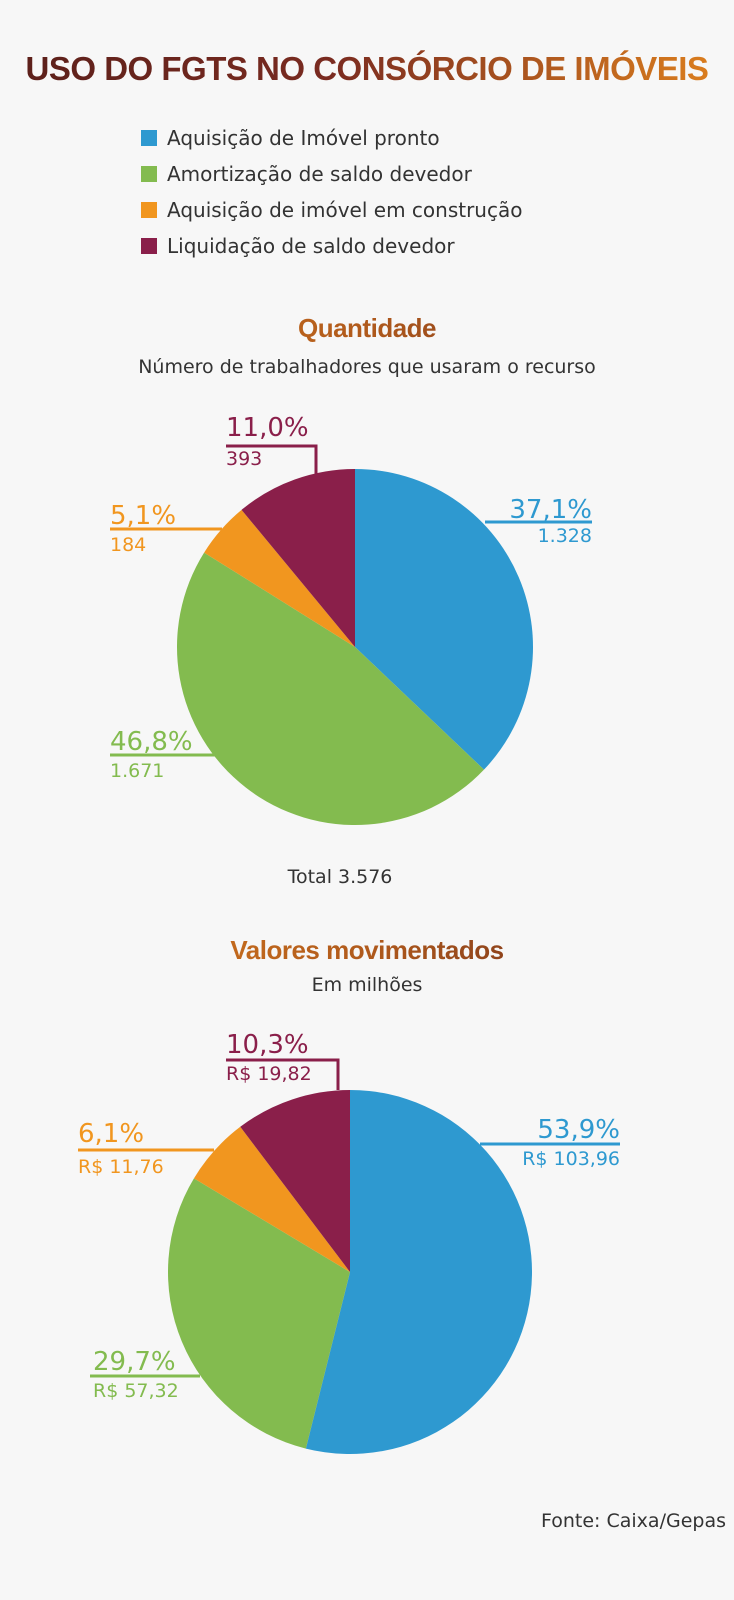 This screenshot has width=734, height=1600. Describe the element at coordinates (571, 1159) in the screenshot. I see `value-label: R$ 103,96` at that location.